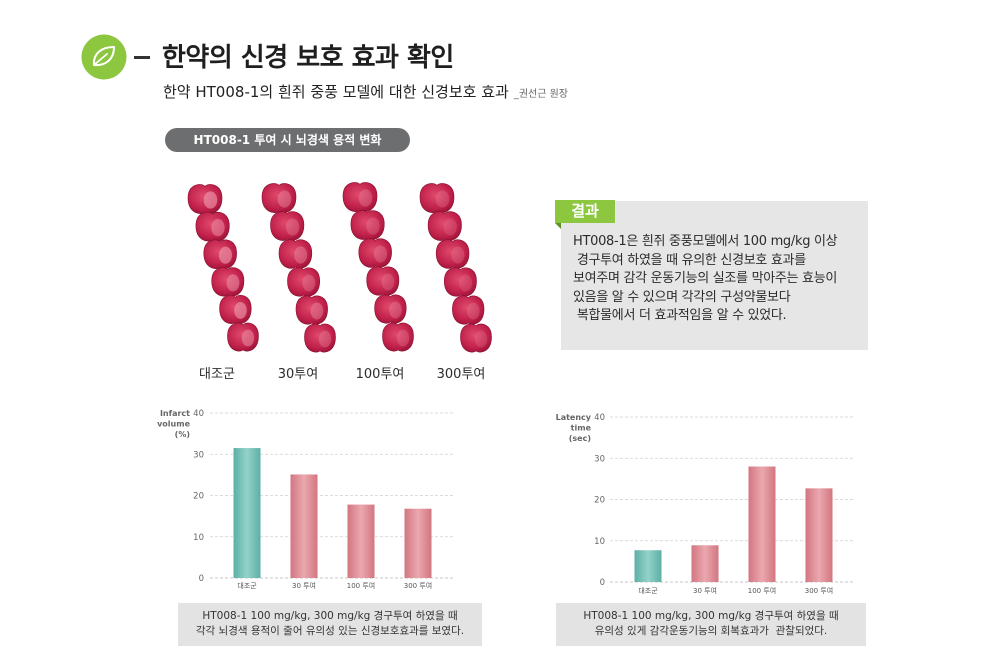  I want to click on y-axis-label: volume, so click(173, 424).